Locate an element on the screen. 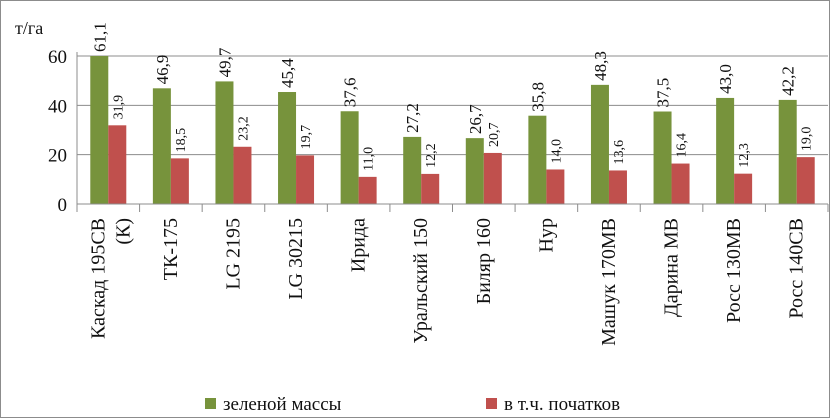 The image size is (832, 420). y-tick-label: 60 is located at coordinates (57, 57).